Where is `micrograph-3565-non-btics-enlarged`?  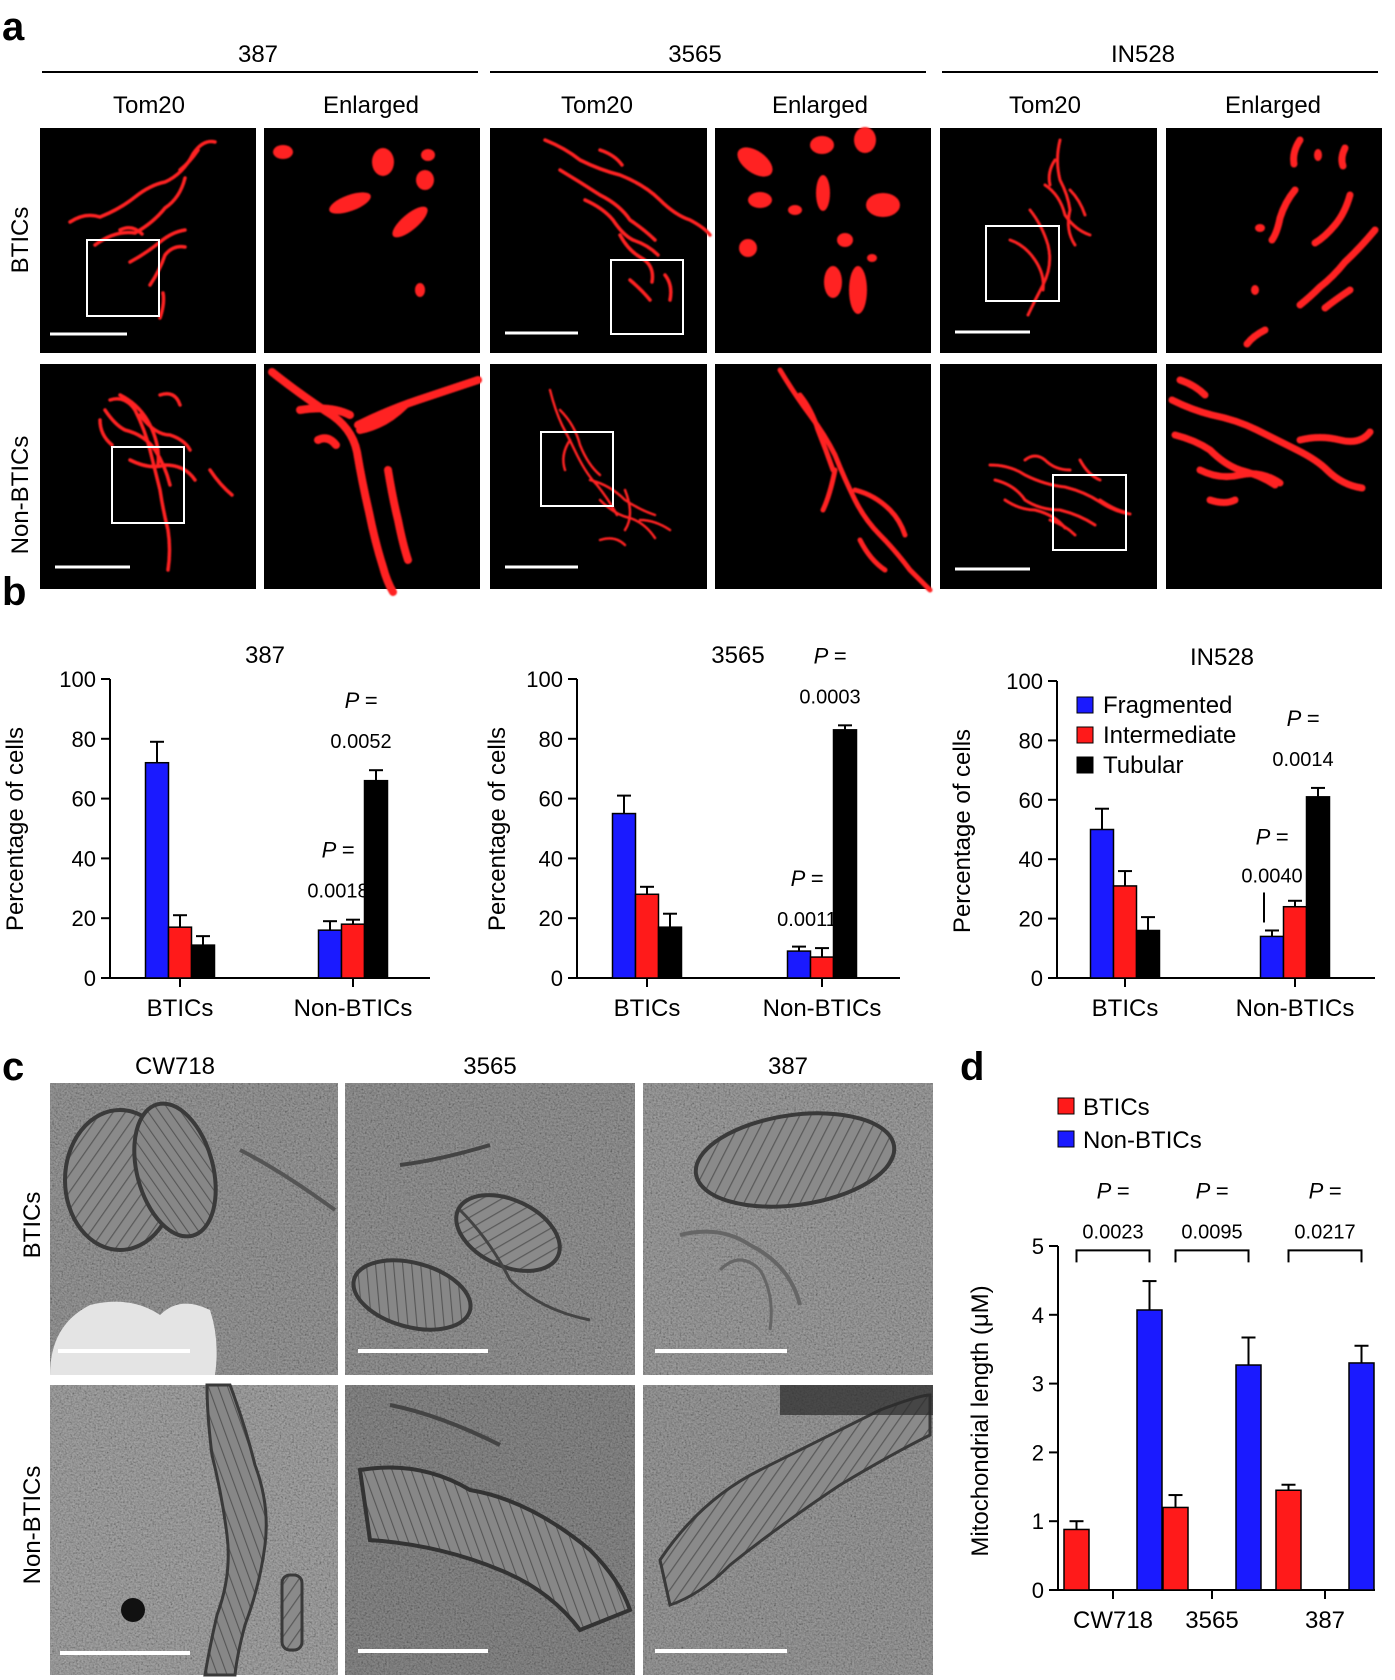 micrograph-3565-non-btics-enlarged is located at coordinates (824, 478).